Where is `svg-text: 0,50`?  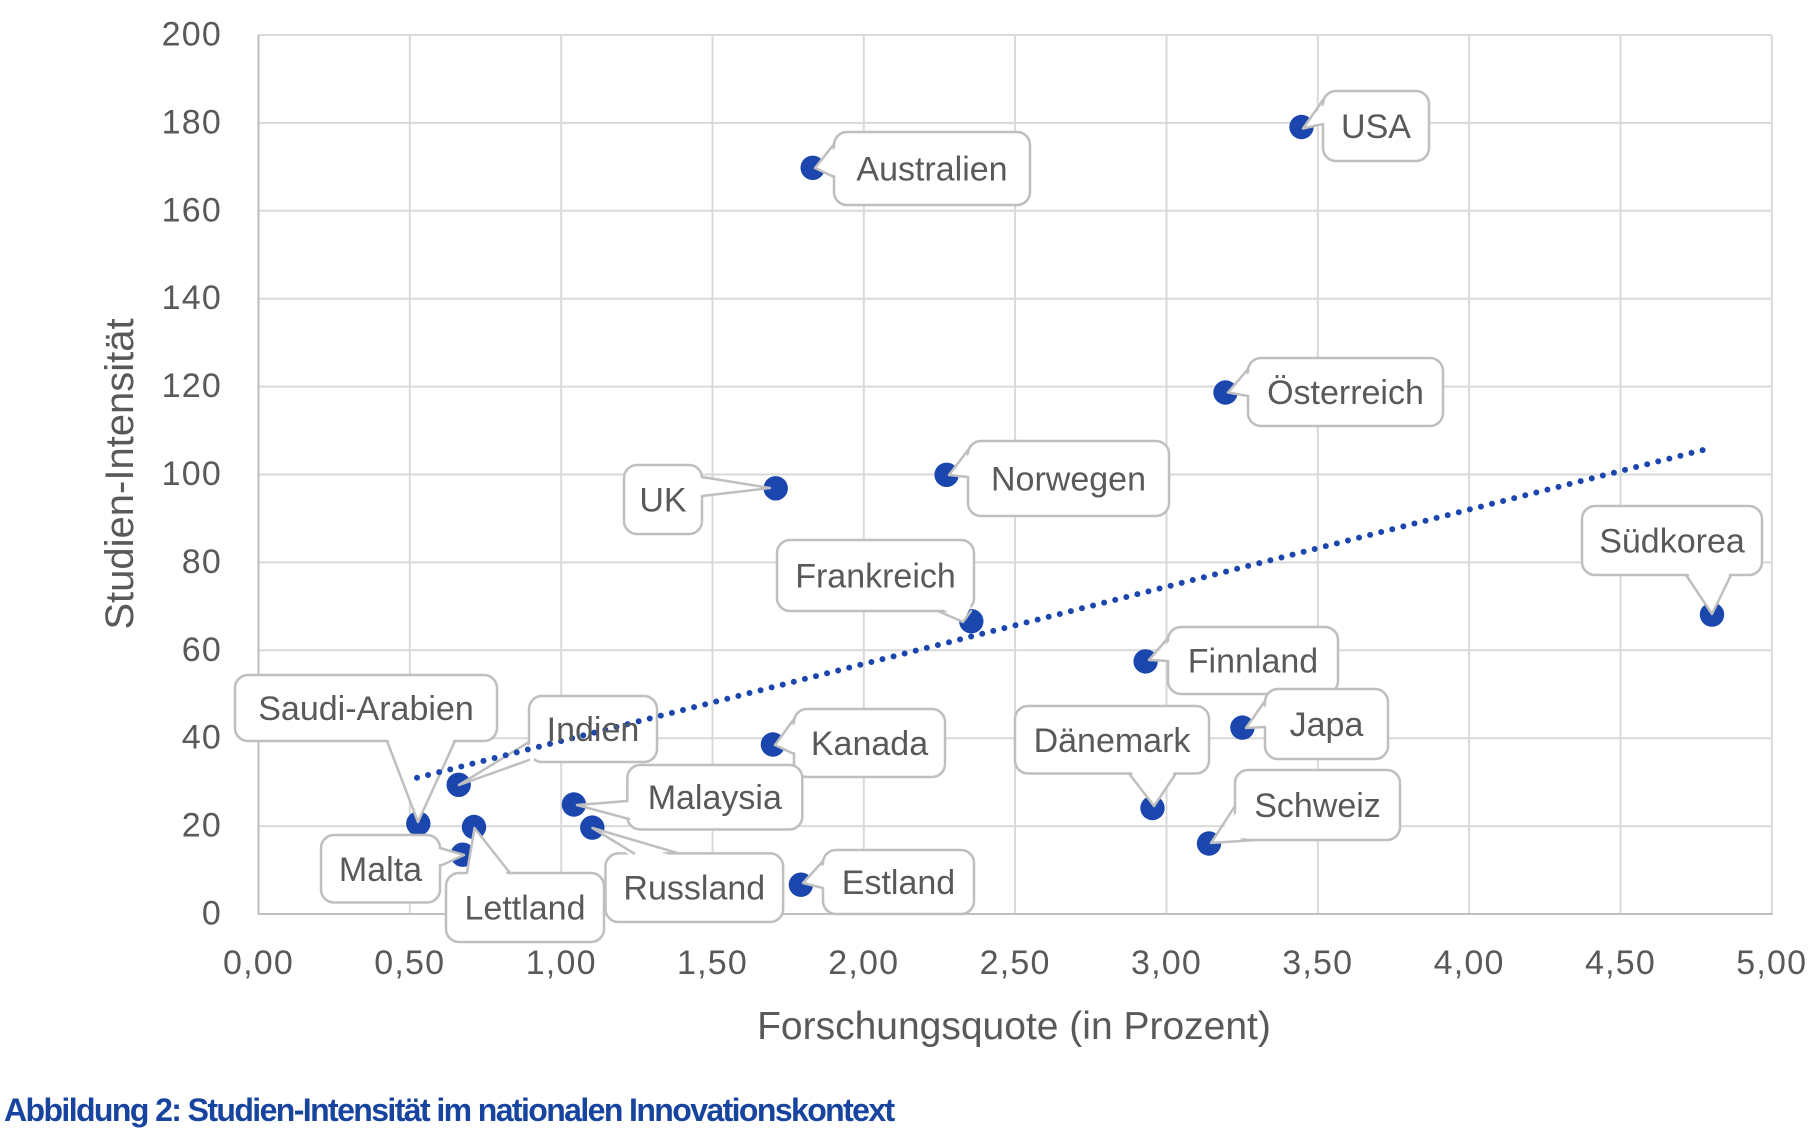
svg-text: 0,50 is located at coordinates (409, 963).